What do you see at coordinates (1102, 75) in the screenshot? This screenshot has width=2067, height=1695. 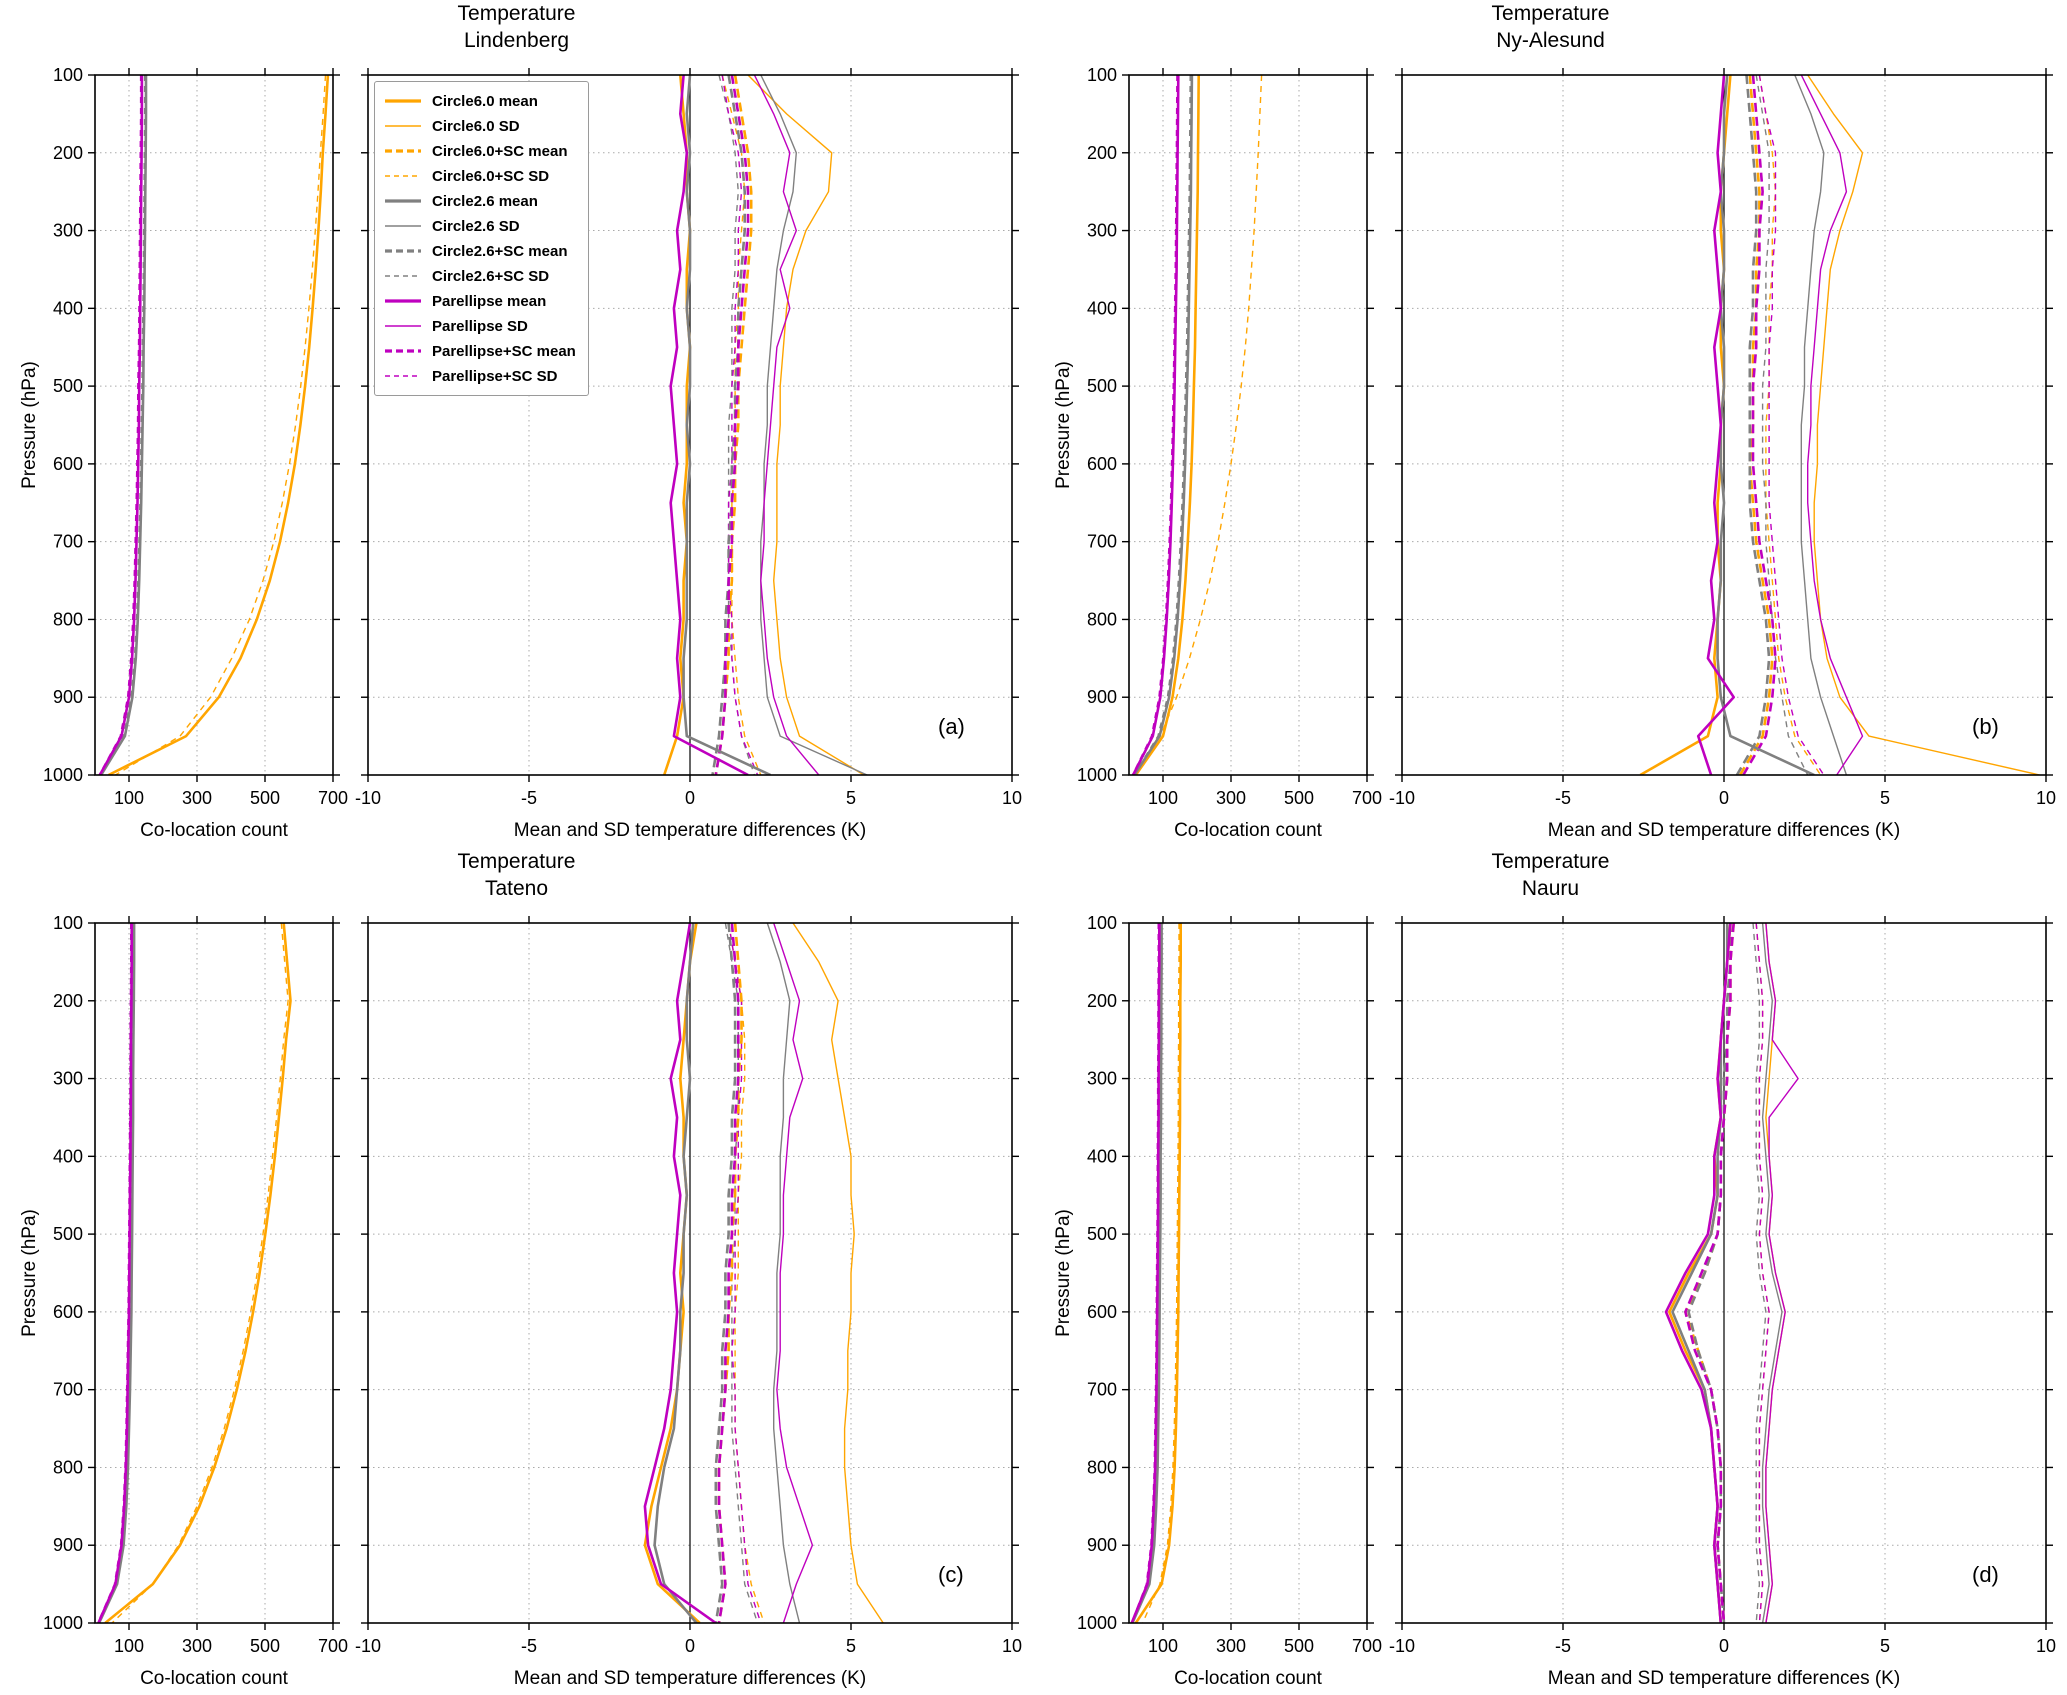 I see `pressure-tick-label: 100` at bounding box center [1102, 75].